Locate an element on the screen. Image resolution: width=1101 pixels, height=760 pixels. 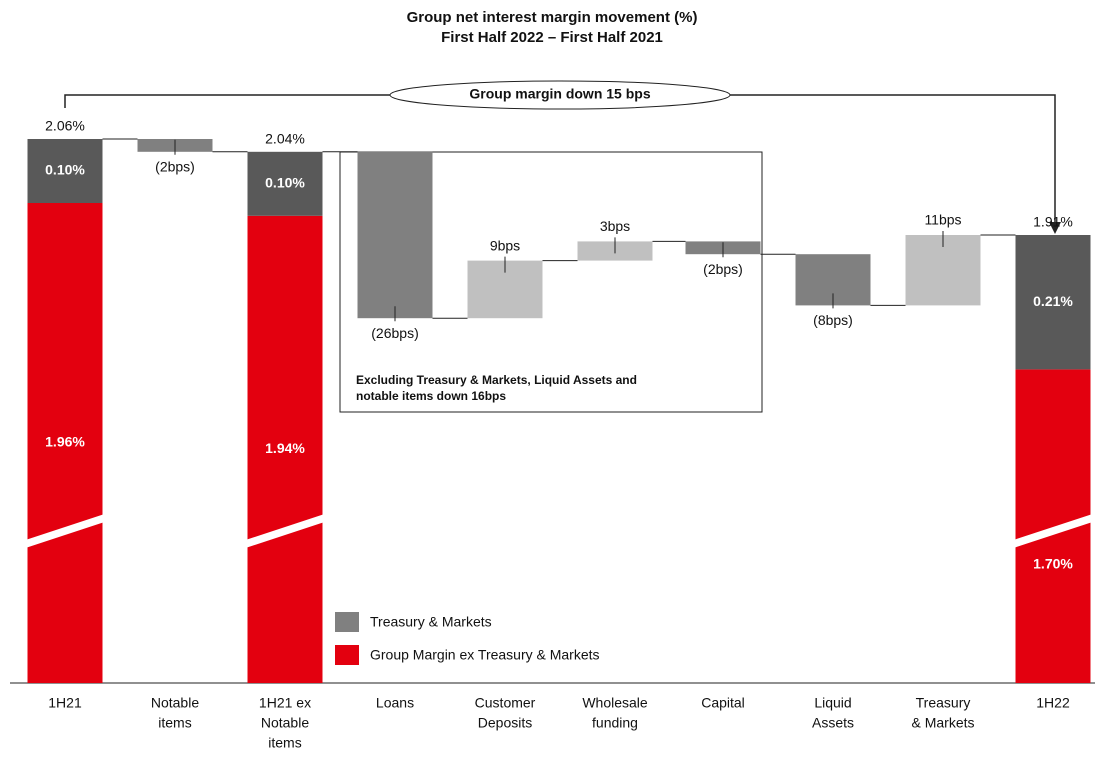
value-label: 2.04% is located at coordinates (285, 139).